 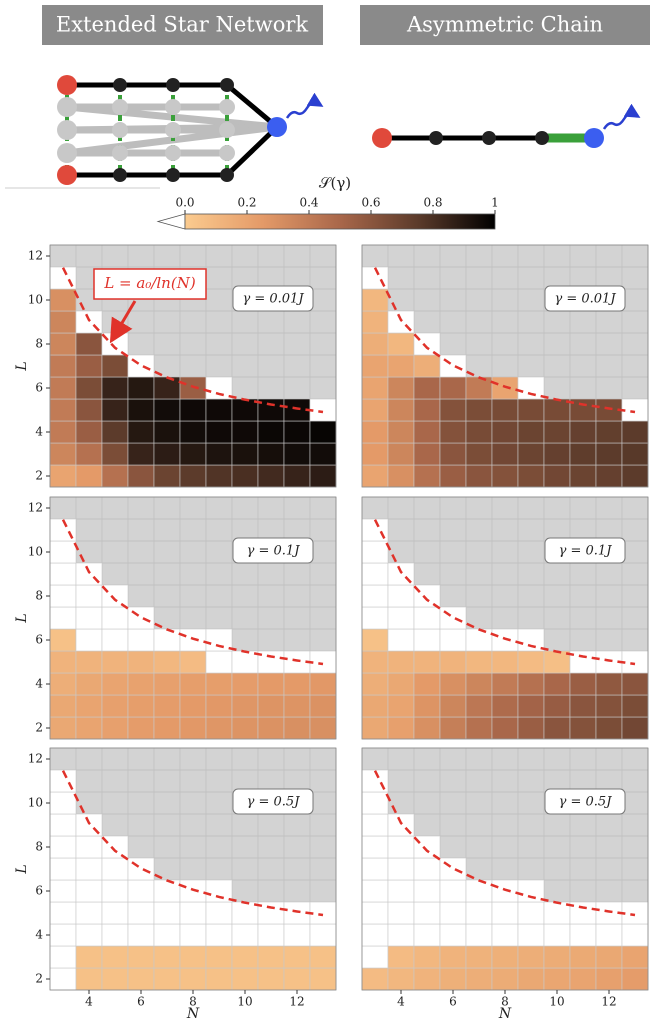 I want to click on annotation-box, so click(x=273, y=801).